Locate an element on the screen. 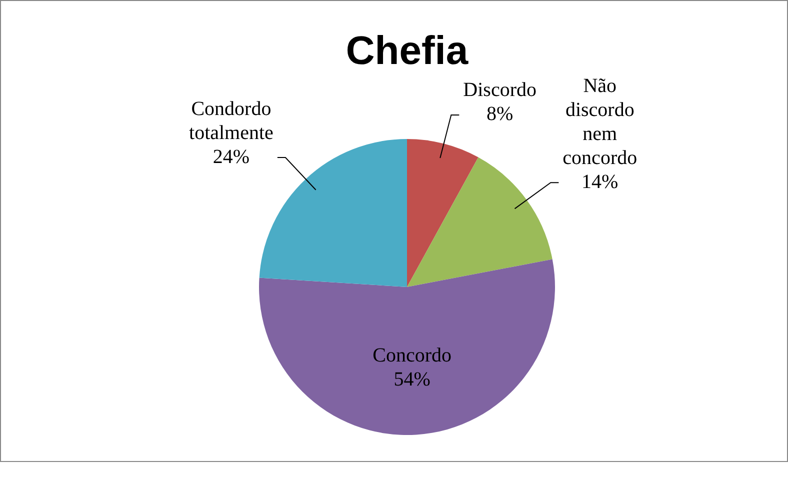 The height and width of the screenshot is (479, 788). slice-label: Concordo is located at coordinates (412, 355).